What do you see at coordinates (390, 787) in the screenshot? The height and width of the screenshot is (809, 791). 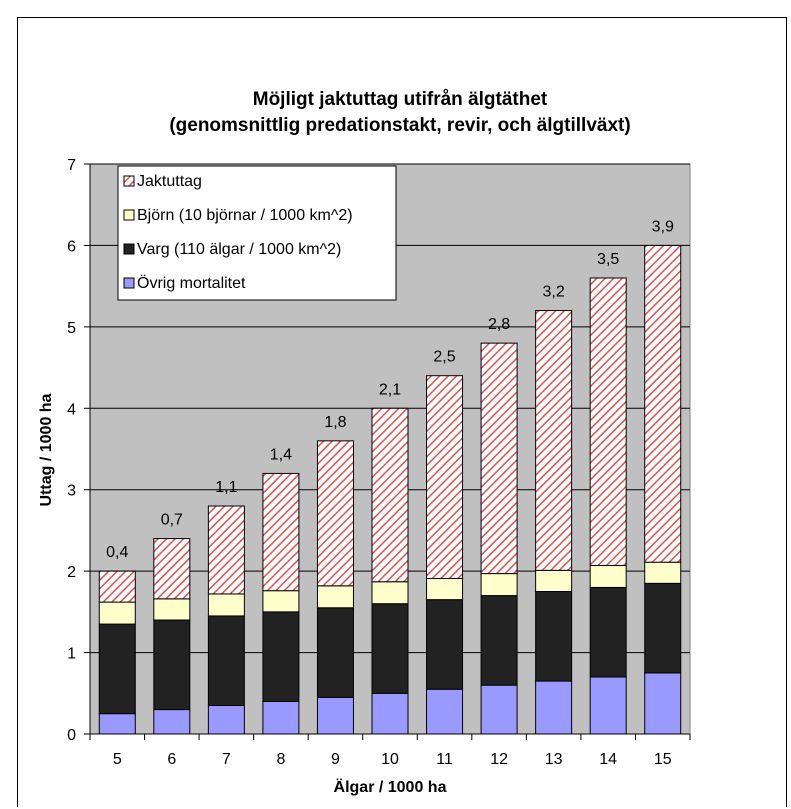 I see `x-axis-title: Älgar / 1000 ha` at bounding box center [390, 787].